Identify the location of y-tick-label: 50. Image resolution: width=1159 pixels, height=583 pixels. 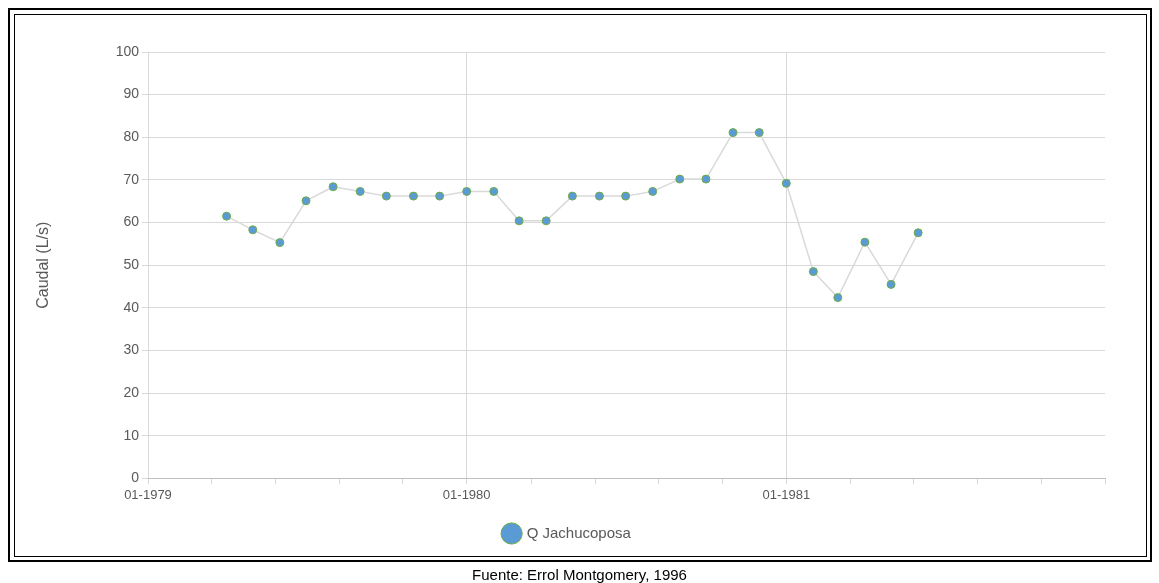
(131, 264).